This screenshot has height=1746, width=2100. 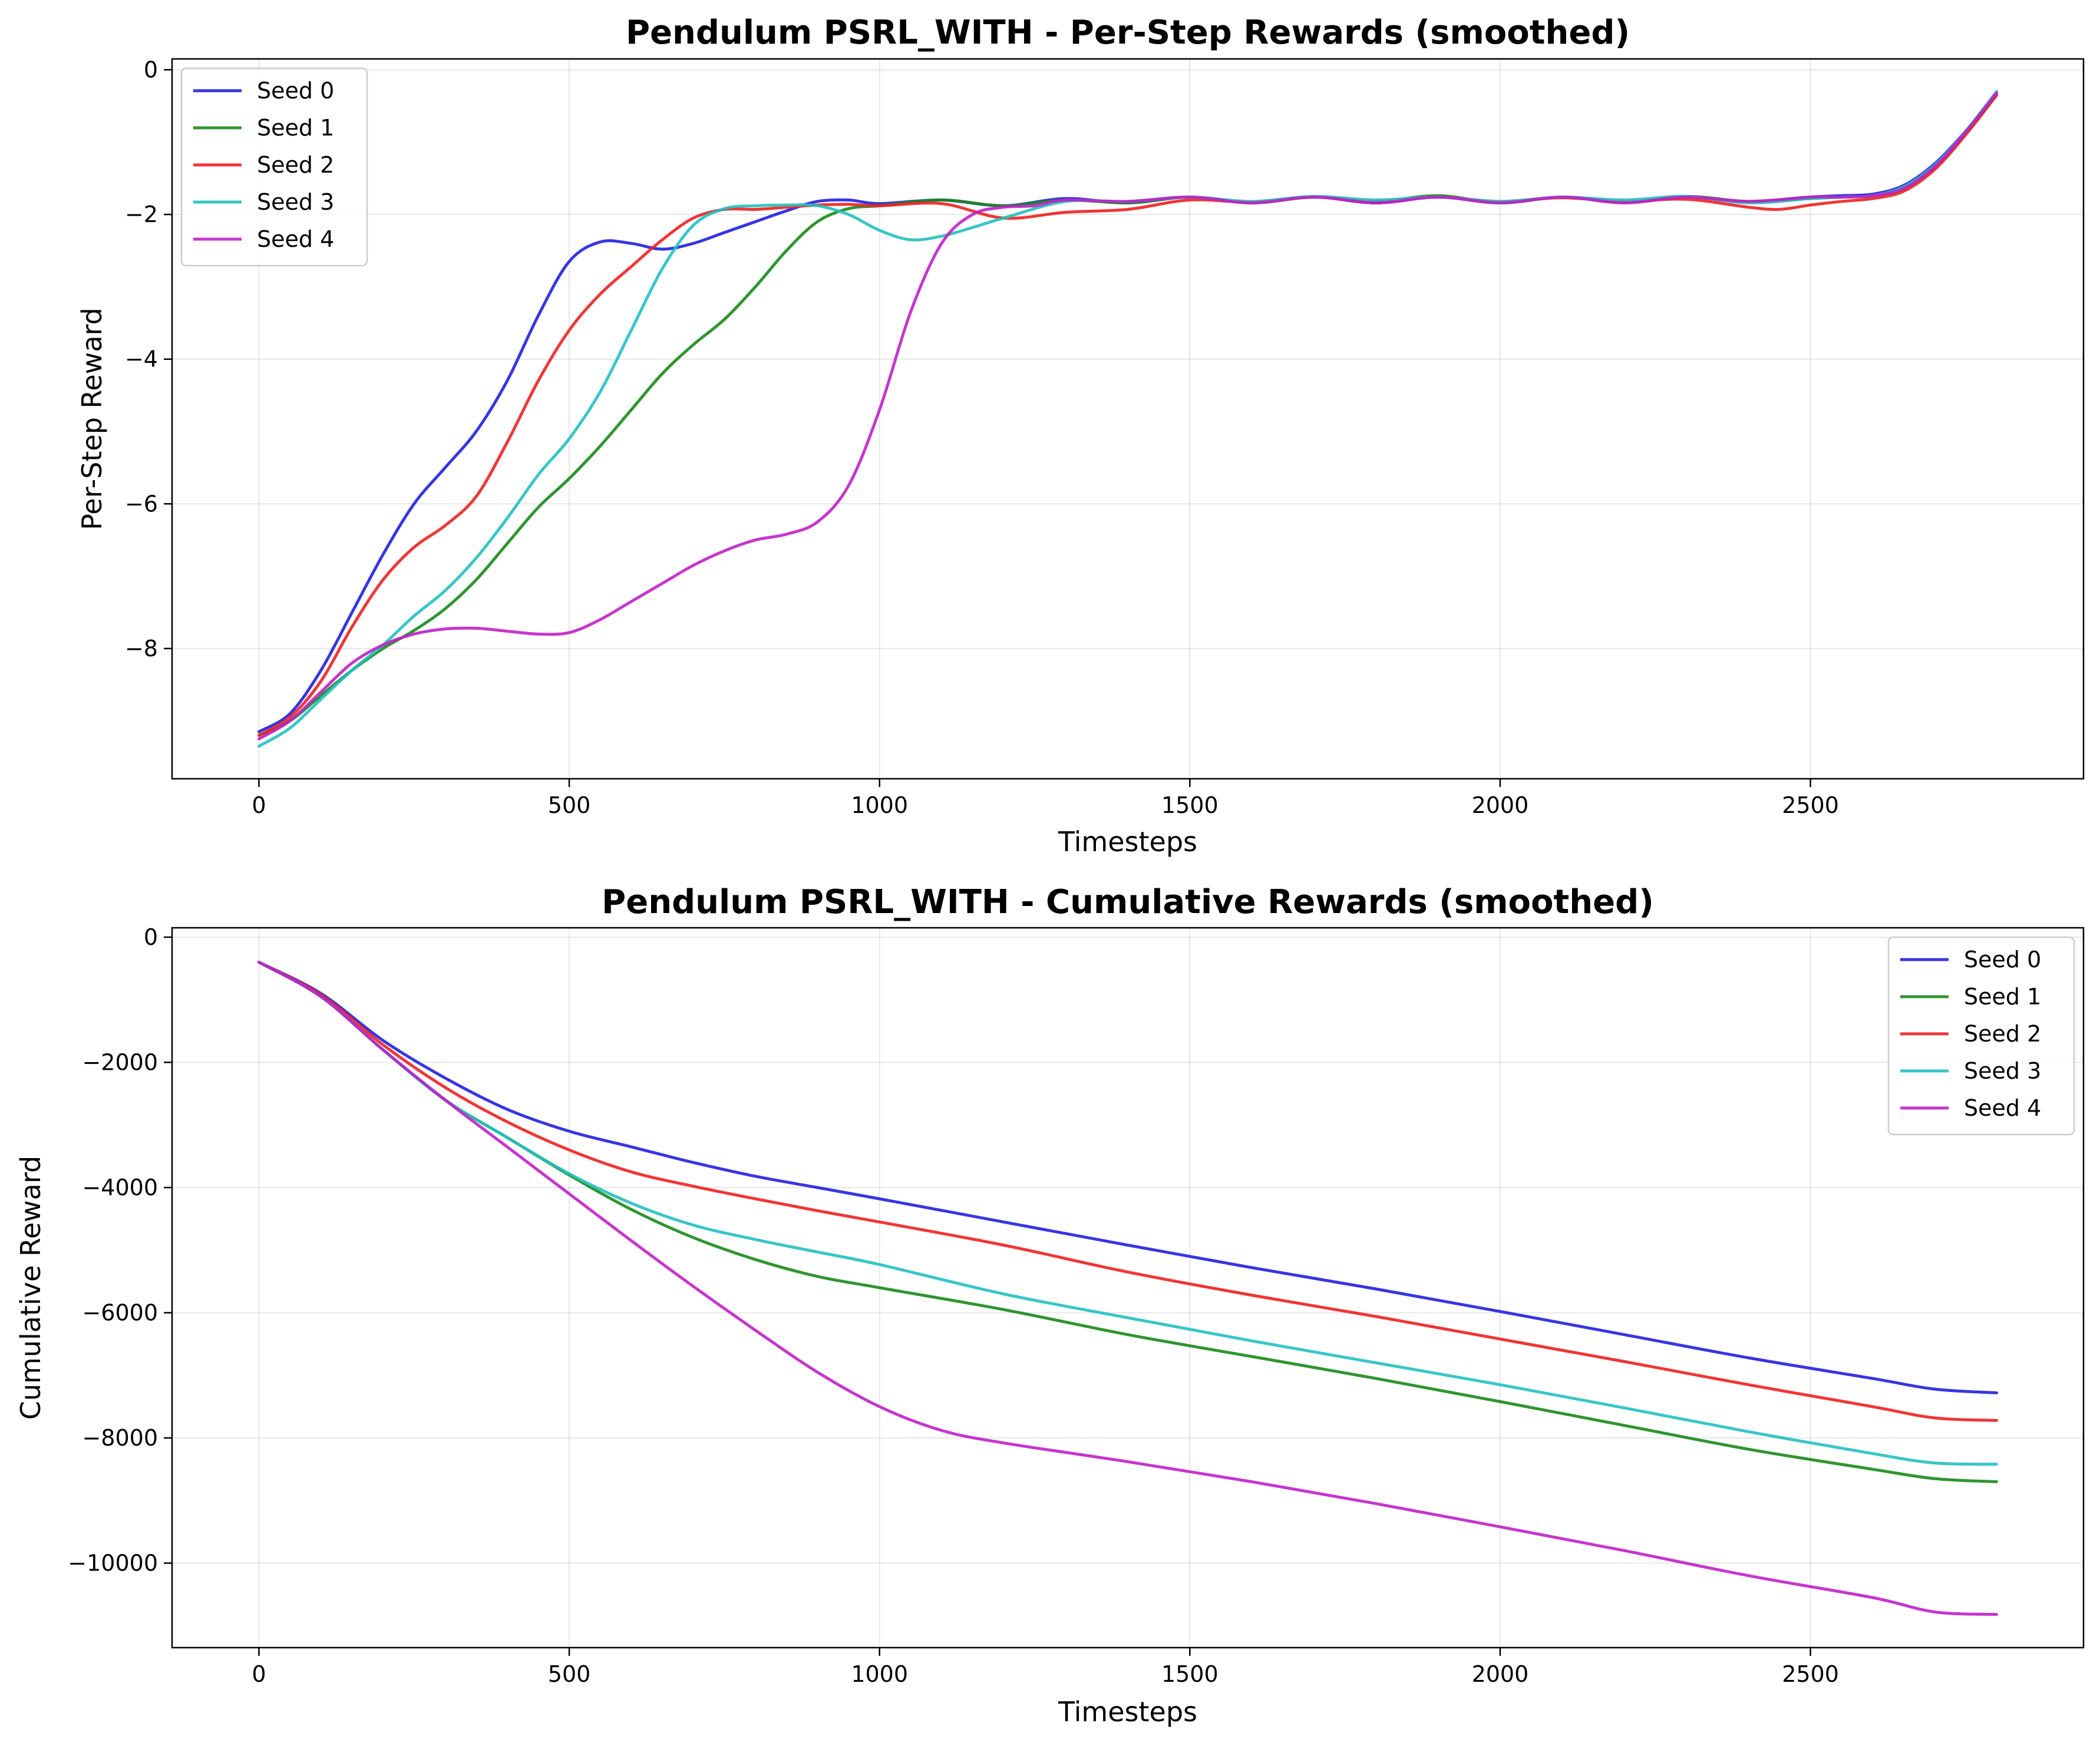 What do you see at coordinates (295, 91) in the screenshot?
I see `per-step-legend-label-seed-0: Seed 0` at bounding box center [295, 91].